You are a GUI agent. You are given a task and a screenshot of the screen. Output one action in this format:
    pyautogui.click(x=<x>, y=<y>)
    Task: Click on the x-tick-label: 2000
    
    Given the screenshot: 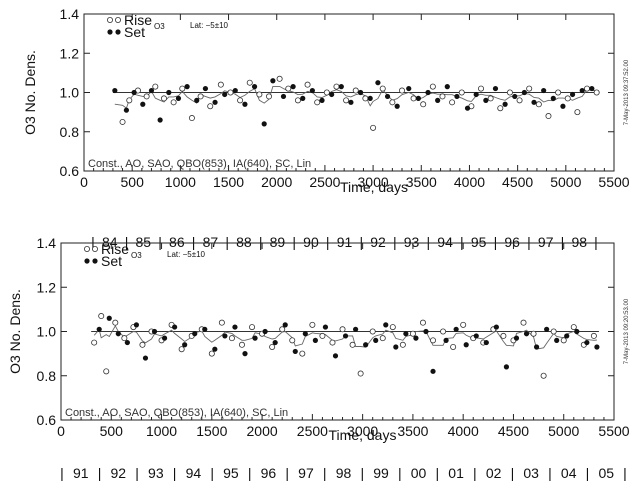 What is the action you would take?
    pyautogui.click(x=276, y=182)
    